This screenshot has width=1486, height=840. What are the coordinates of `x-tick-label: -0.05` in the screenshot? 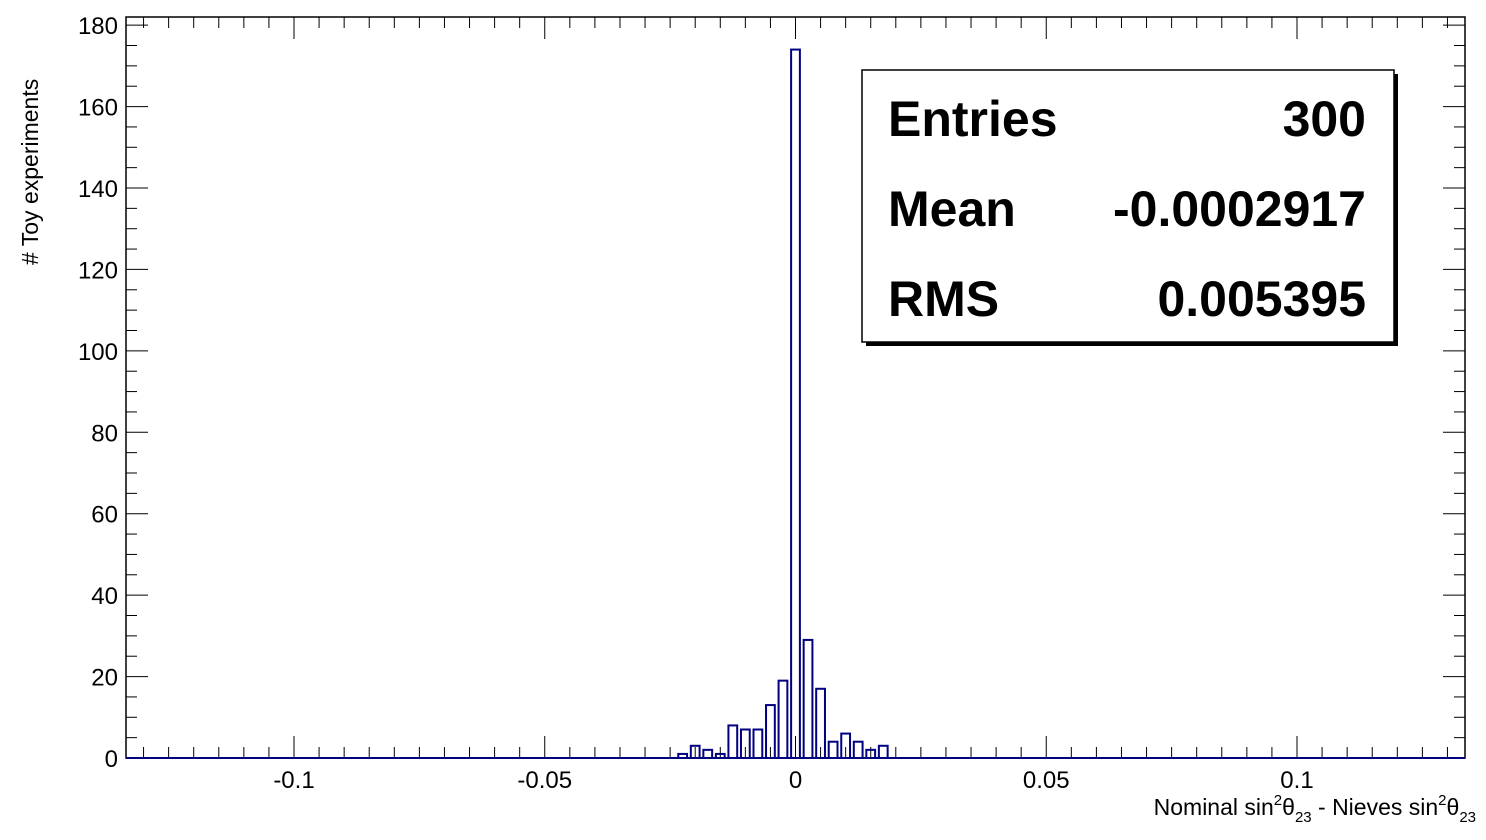 It's located at (544, 780).